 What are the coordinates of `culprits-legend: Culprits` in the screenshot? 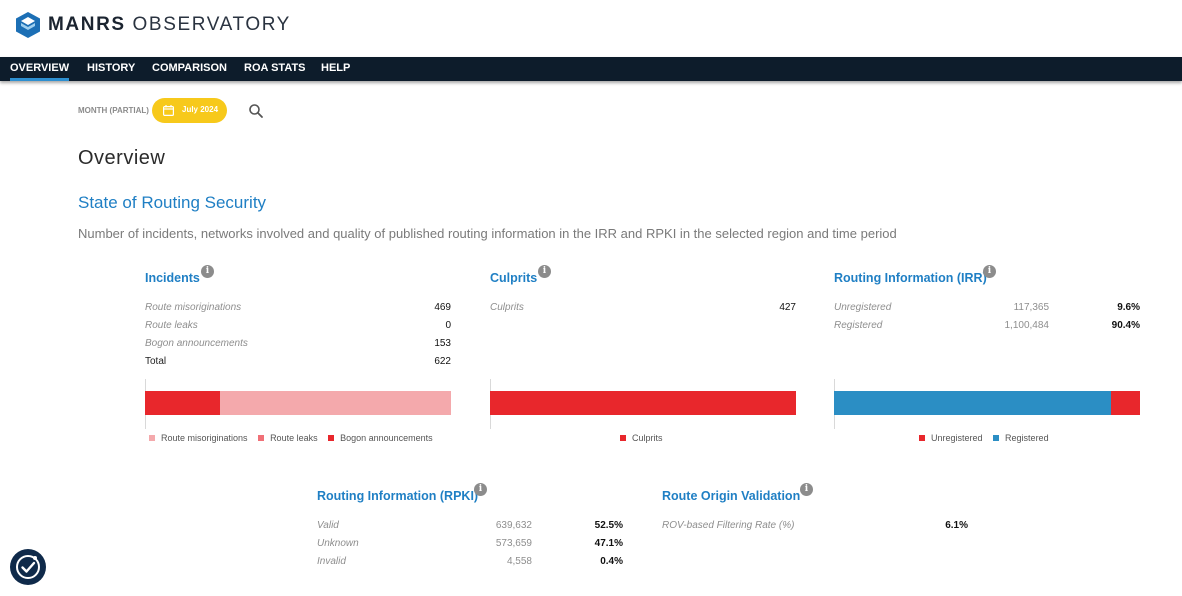 It's located at (645, 438).